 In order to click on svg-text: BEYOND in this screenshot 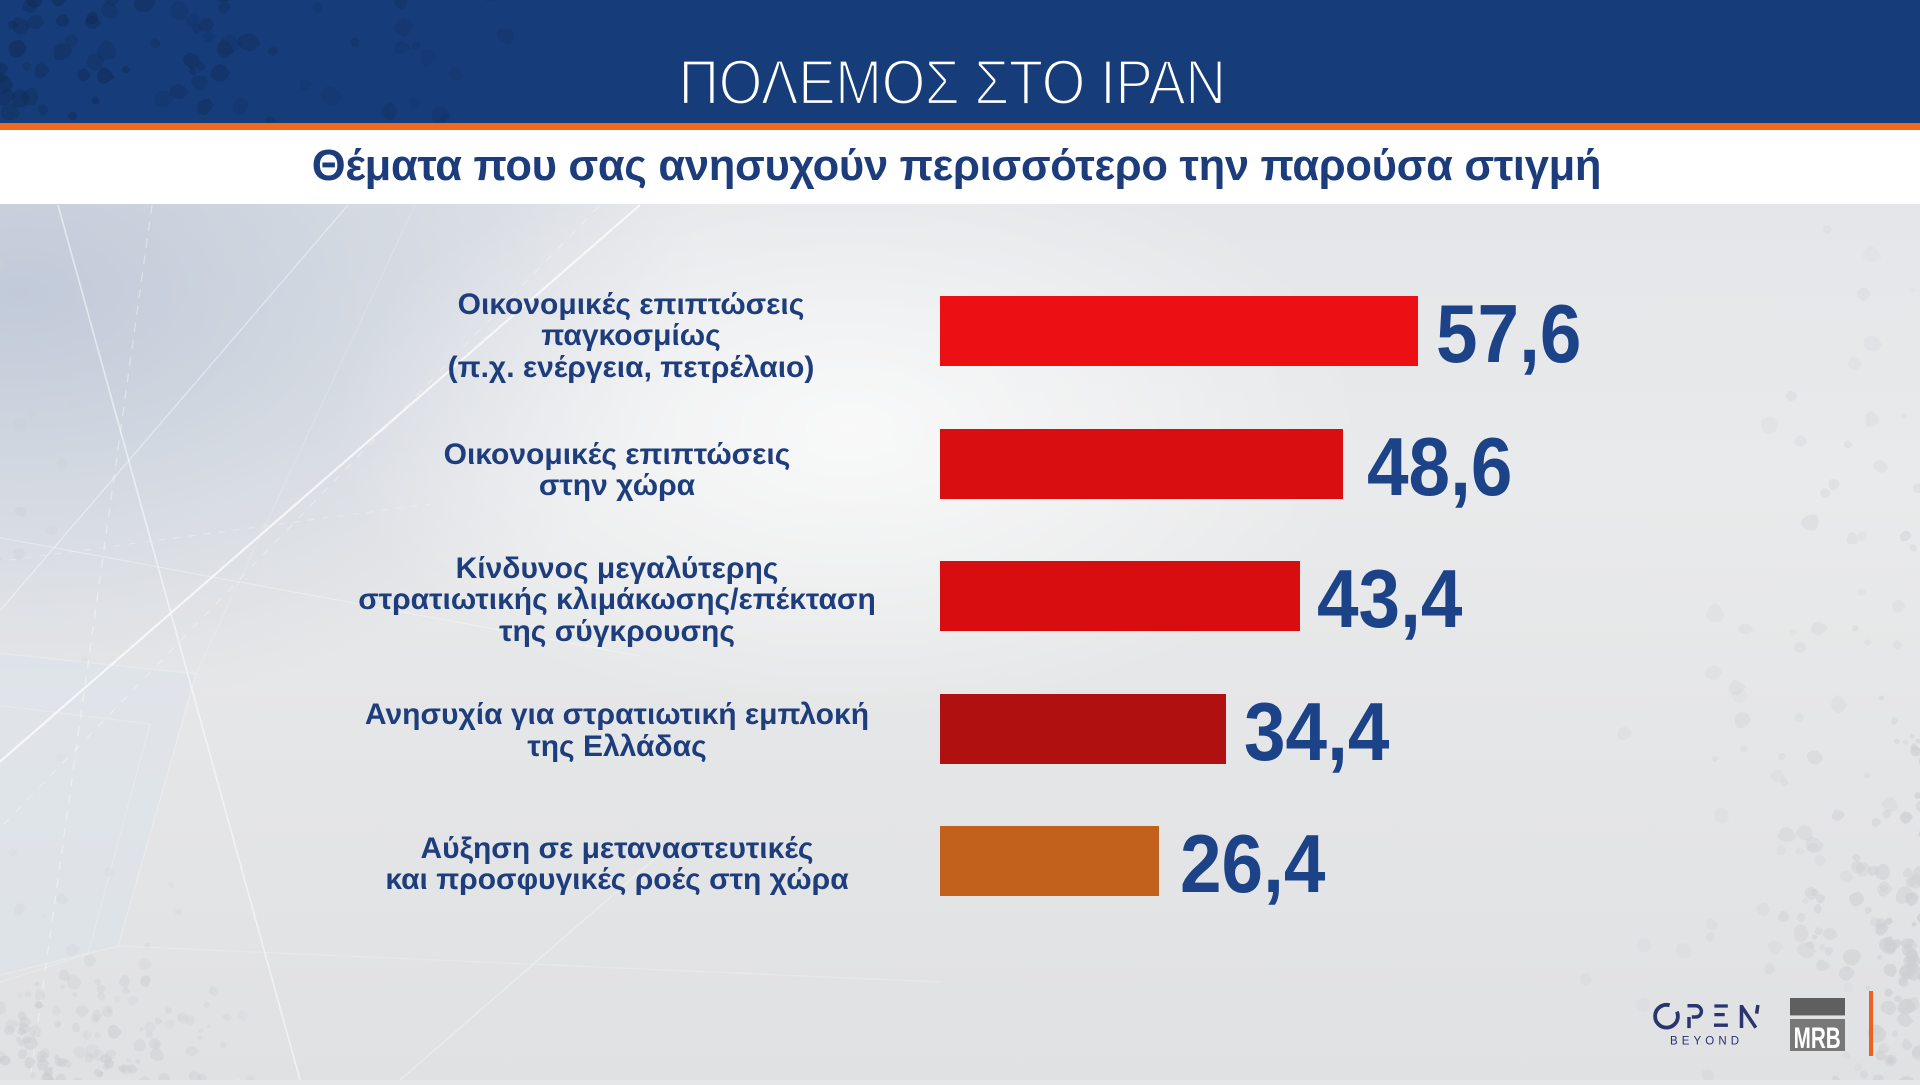, I will do `click(1706, 1042)`.